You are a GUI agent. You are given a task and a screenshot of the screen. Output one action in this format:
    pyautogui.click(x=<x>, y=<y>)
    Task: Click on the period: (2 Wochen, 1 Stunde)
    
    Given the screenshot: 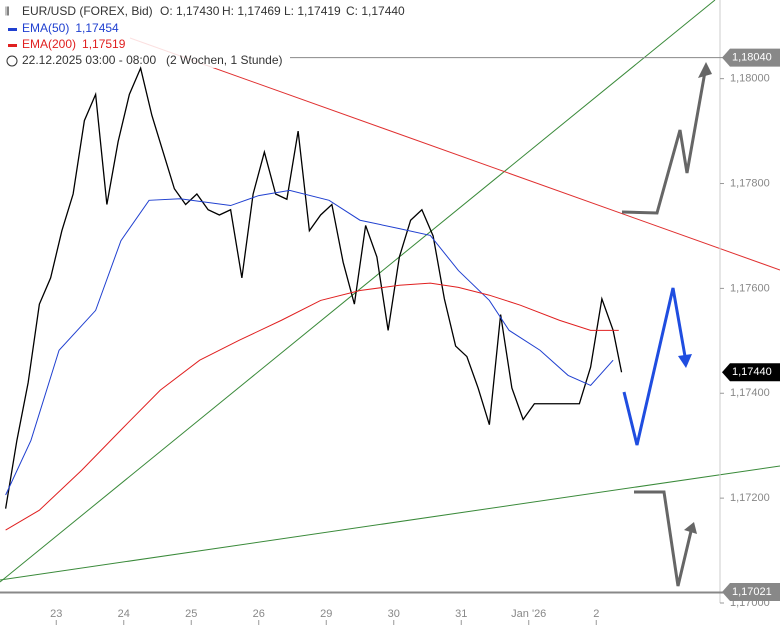 What is the action you would take?
    pyautogui.click(x=224, y=60)
    